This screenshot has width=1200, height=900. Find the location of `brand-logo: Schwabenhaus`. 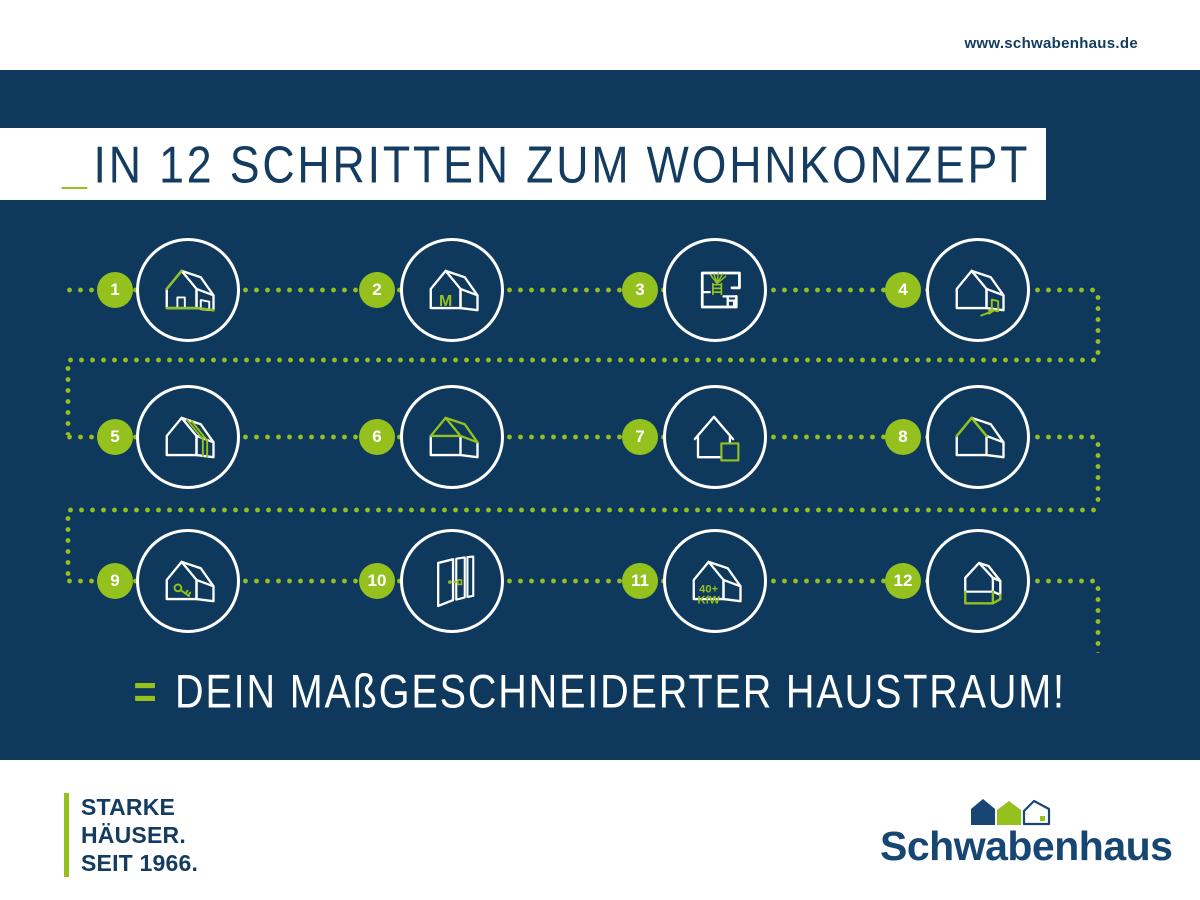

brand-logo: Schwabenhaus is located at coordinates (1026, 833).